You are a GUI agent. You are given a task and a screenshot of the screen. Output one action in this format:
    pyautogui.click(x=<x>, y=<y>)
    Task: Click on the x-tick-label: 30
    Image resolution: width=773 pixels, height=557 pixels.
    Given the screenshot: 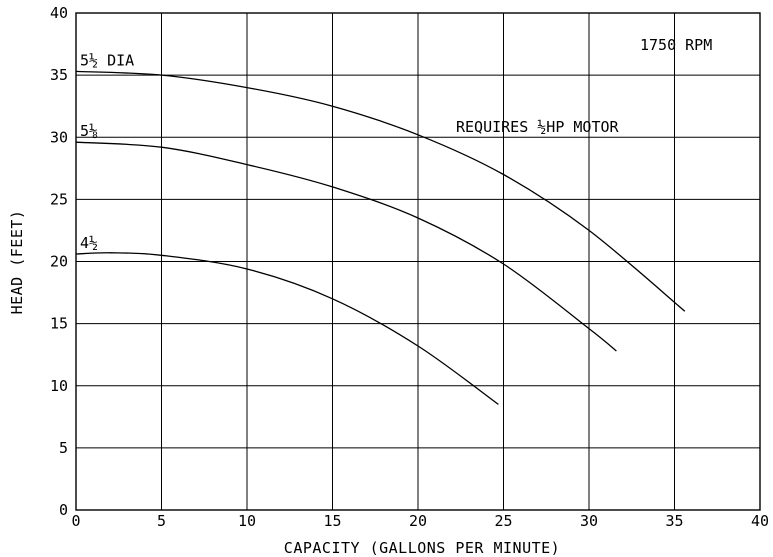 What is the action you would take?
    pyautogui.click(x=589, y=521)
    